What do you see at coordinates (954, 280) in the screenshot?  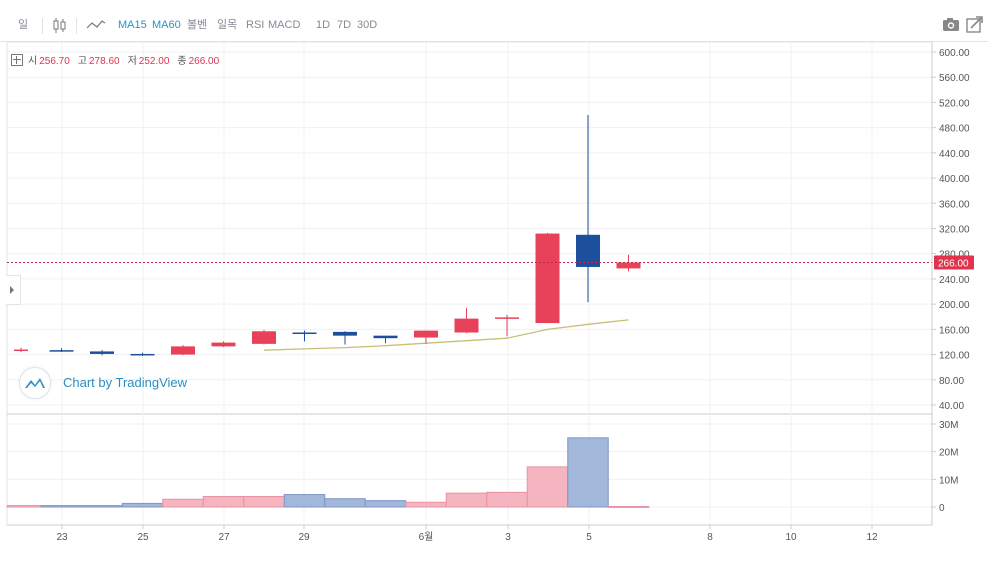 I see `y-axis-tick-label: 240.00` at bounding box center [954, 280].